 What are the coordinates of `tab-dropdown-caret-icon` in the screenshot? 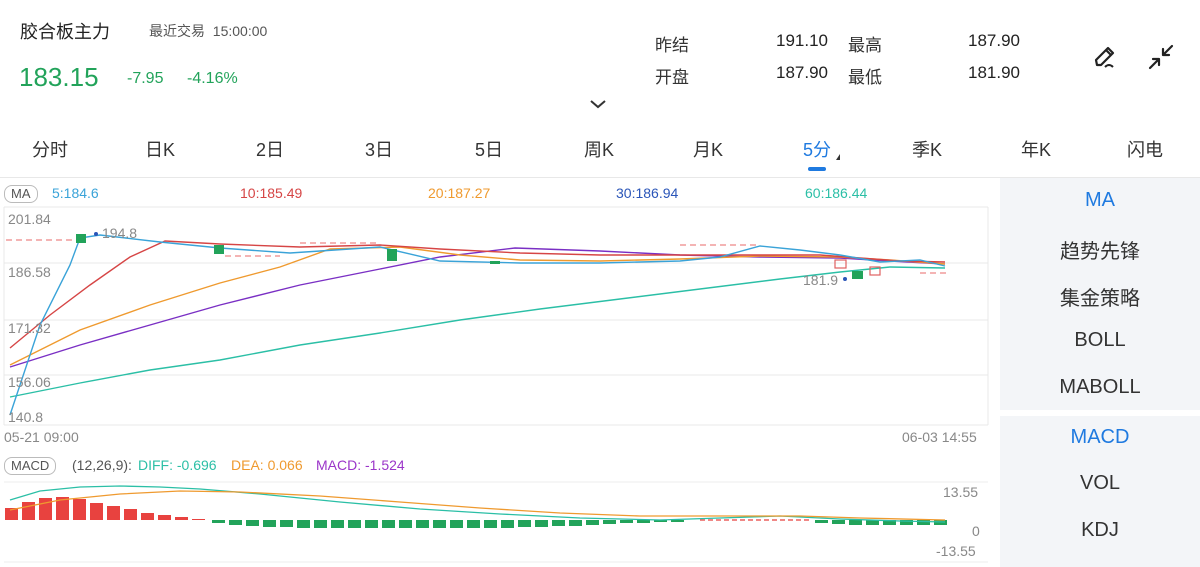 It's located at (838, 157).